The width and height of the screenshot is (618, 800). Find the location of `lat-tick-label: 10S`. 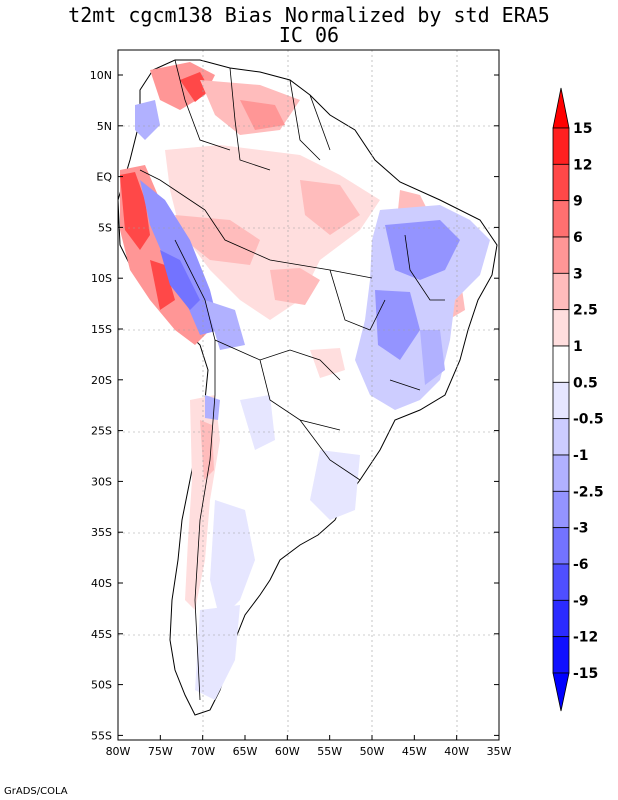

lat-tick-label: 10S is located at coordinates (101, 278).